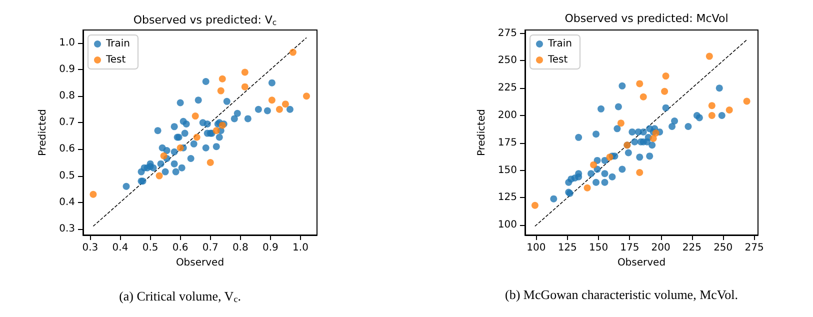 Image resolution: width=813 pixels, height=317 pixels. I want to click on x-tick-label: 0.8, so click(240, 248).